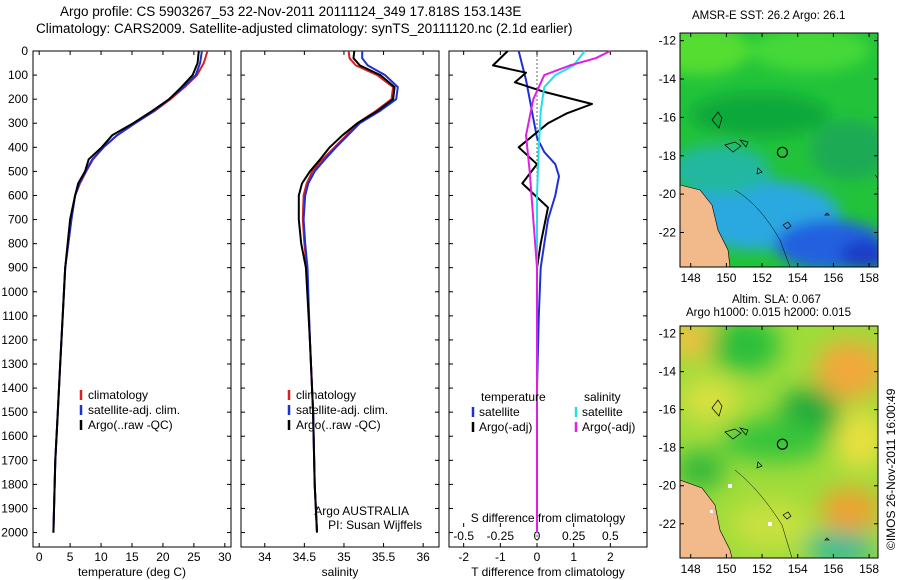  Describe the element at coordinates (762, 278) in the screenshot. I see `map-x-tick-label: 152` at that location.